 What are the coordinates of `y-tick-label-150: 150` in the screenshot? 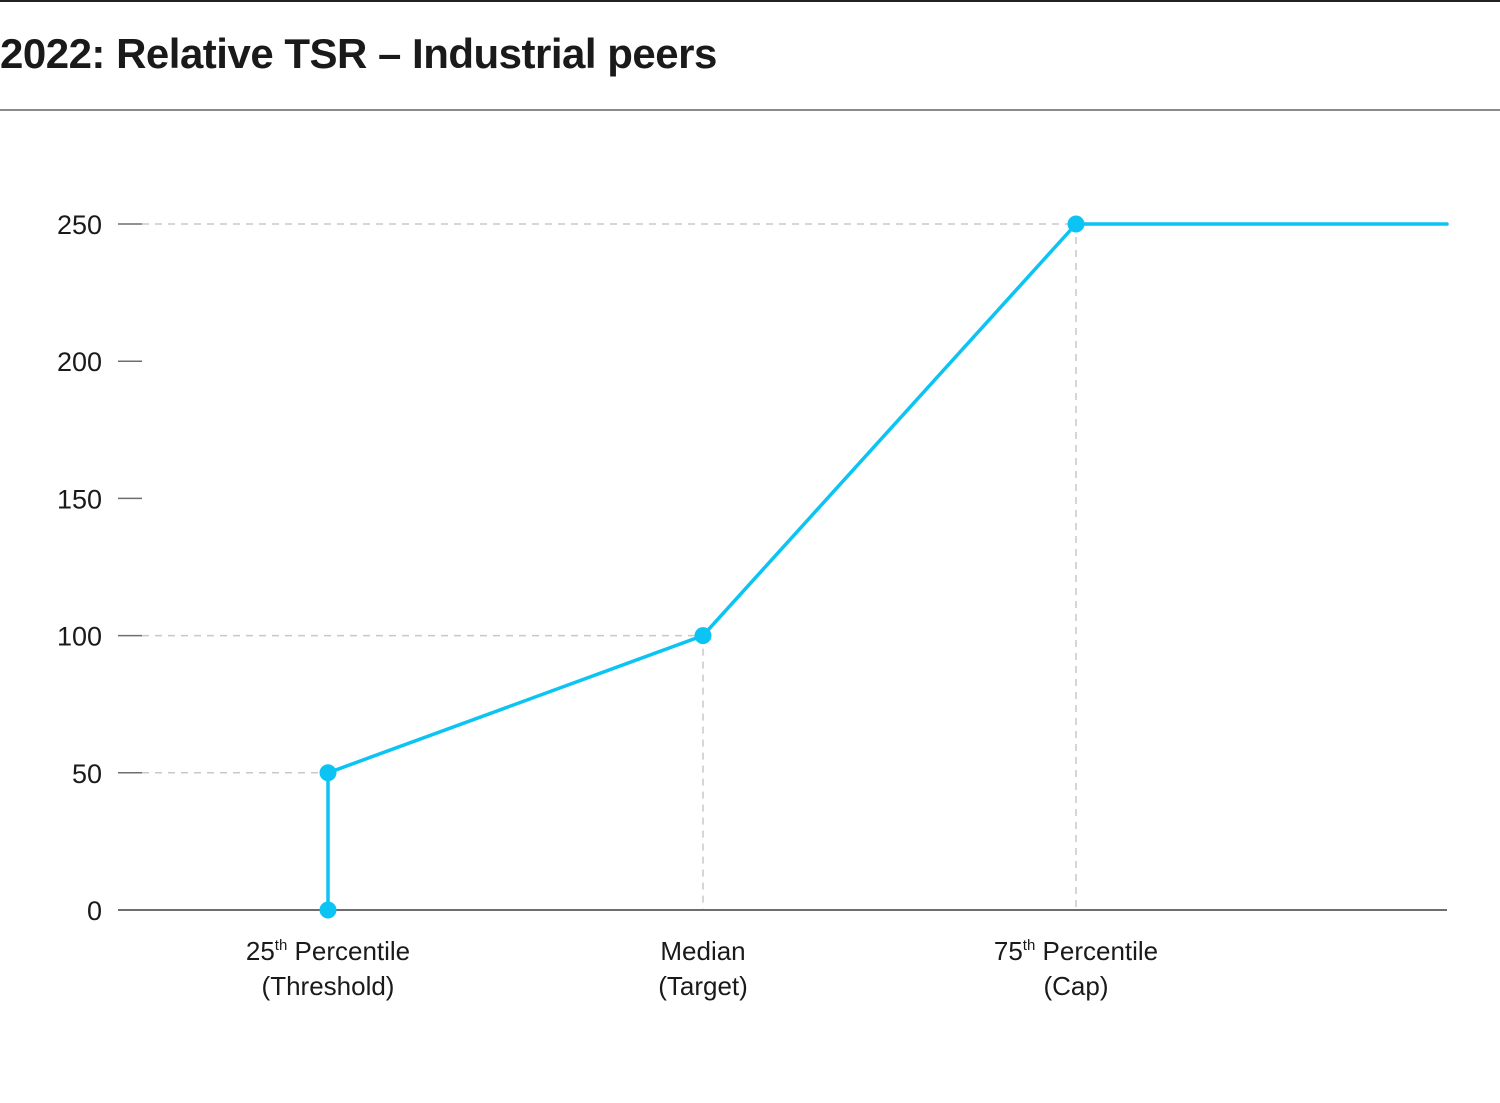 It's located at (79, 499).